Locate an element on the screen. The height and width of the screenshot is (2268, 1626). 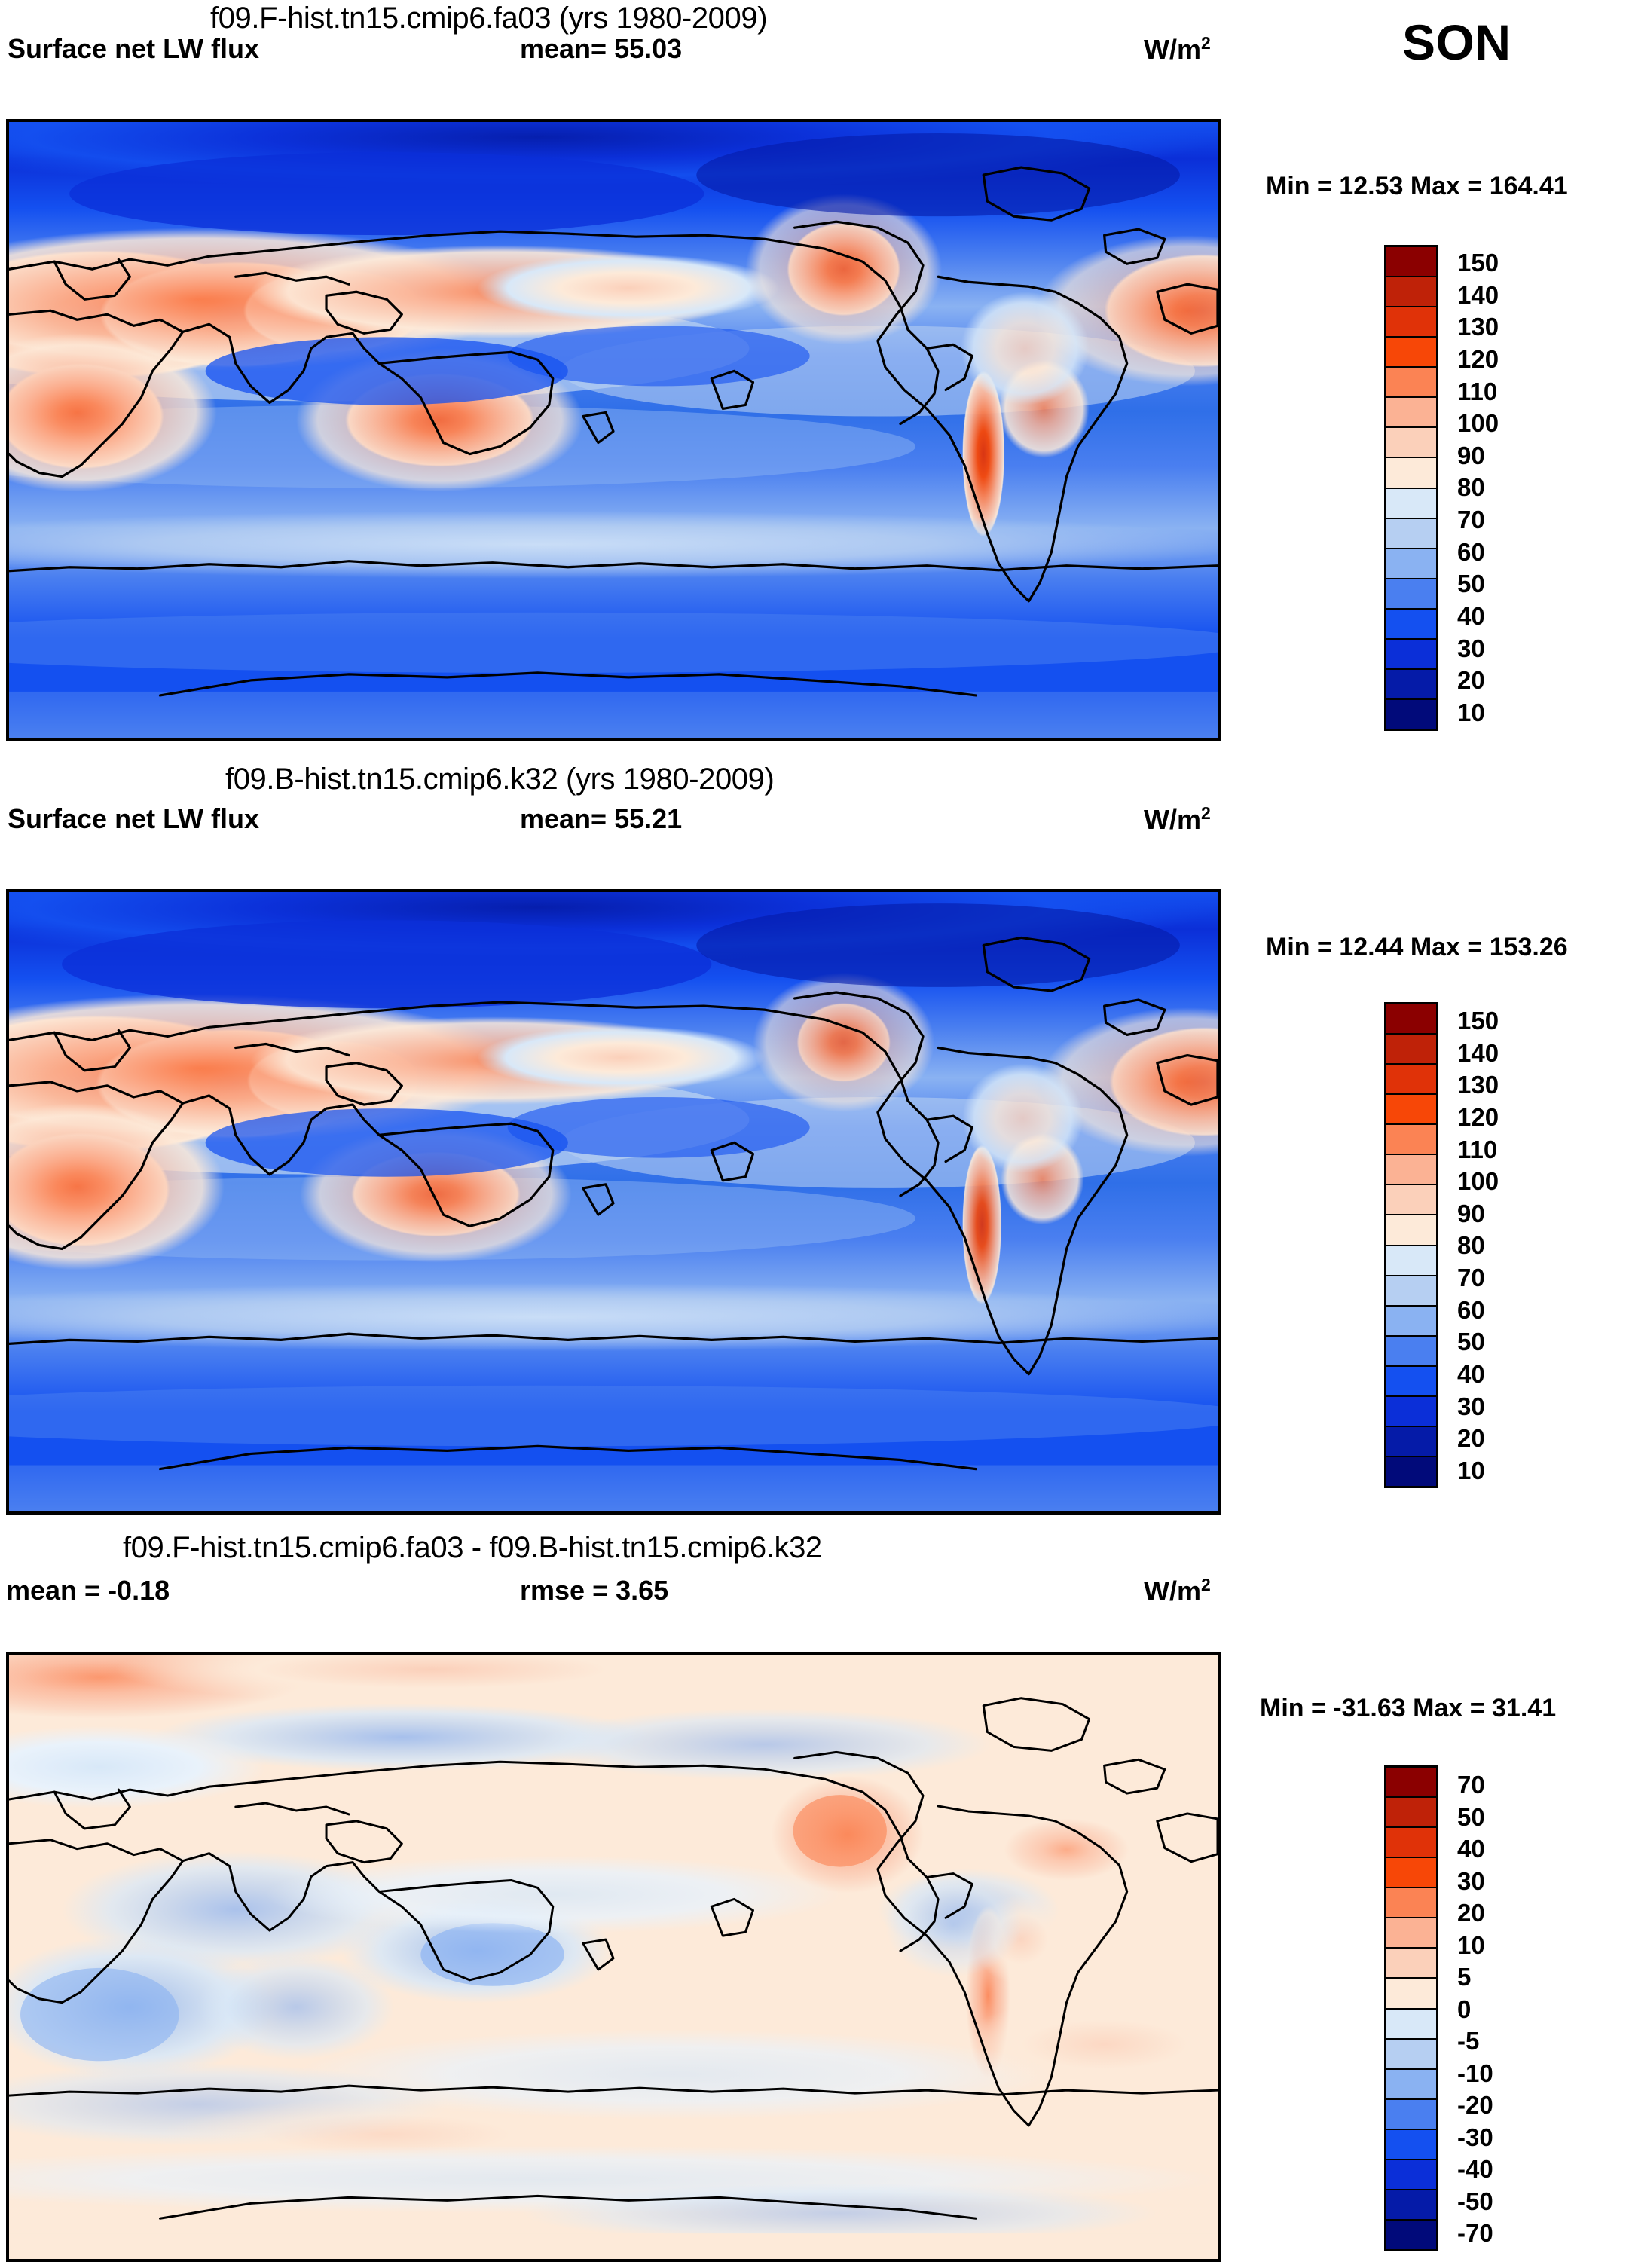
colorbar-tick-label: 40 is located at coordinates (1471, 1374).